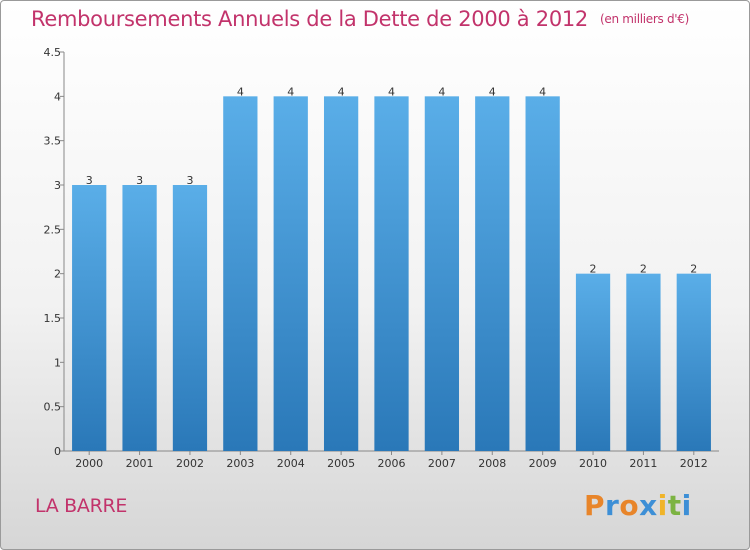 The width and height of the screenshot is (750, 550). I want to click on x-tick-label: 2006, so click(392, 463).